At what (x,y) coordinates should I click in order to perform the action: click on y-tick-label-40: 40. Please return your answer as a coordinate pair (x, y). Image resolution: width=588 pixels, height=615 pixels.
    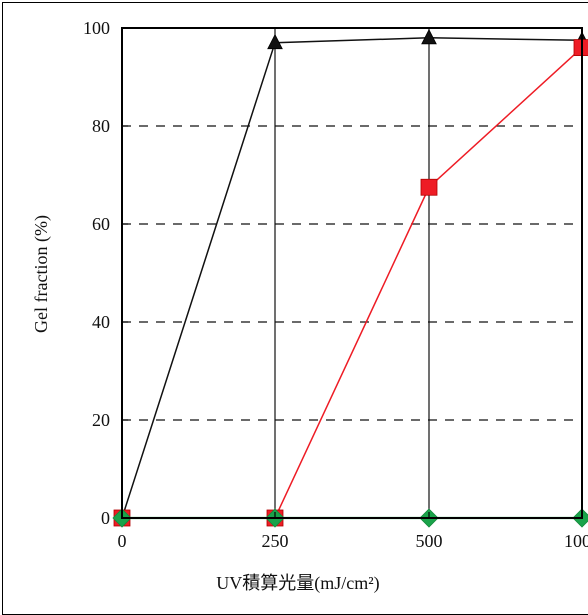
    Looking at the image, I should click on (101, 322).